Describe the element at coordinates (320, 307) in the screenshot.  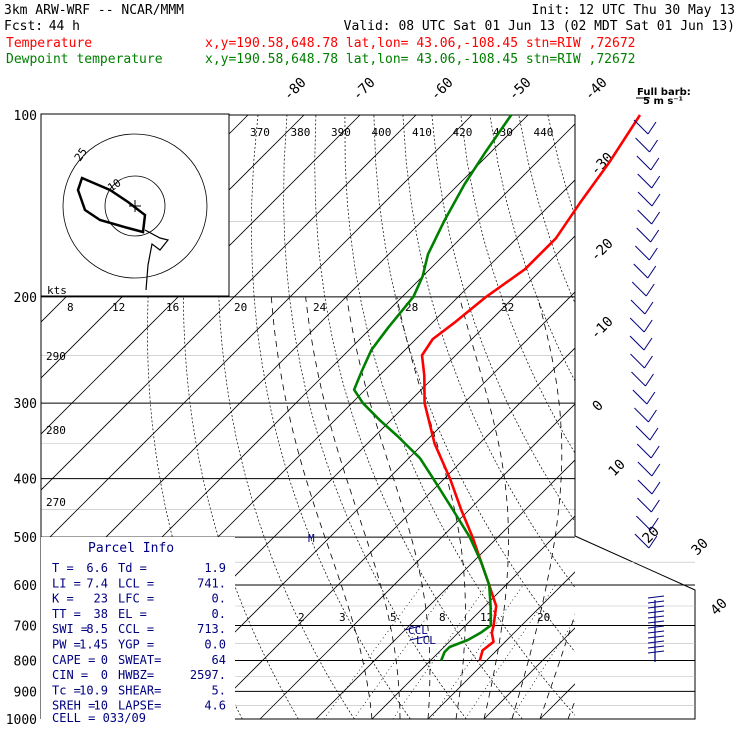
I see `mixing-ratio-label: 24` at that location.